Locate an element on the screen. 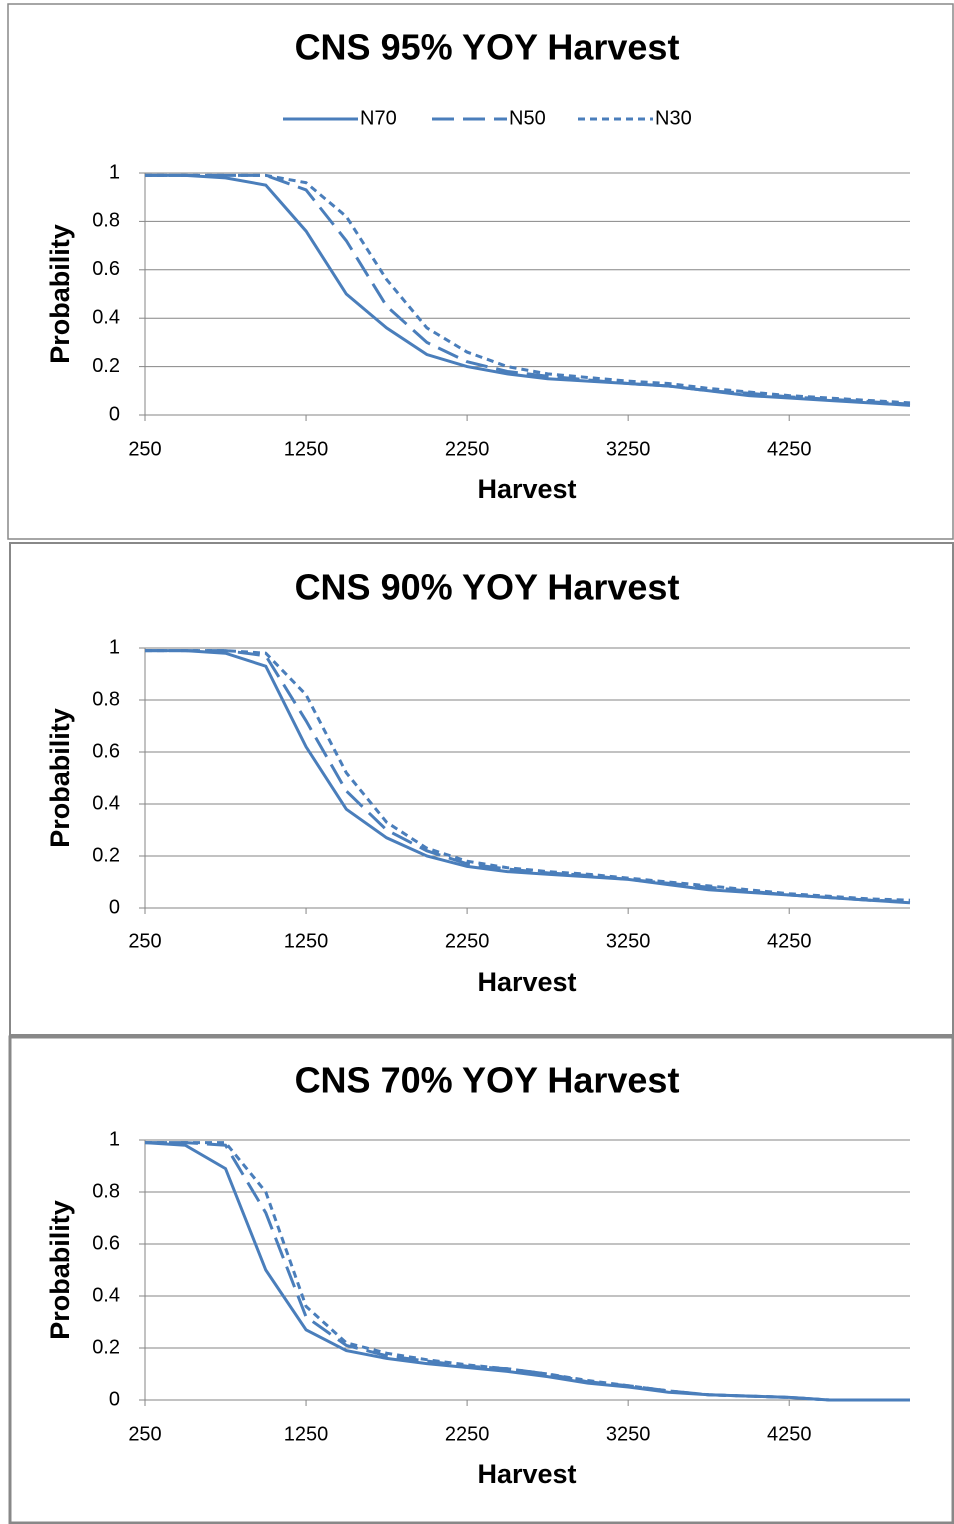  chart-title: CNS 95% YOY Harvest is located at coordinates (487, 47).